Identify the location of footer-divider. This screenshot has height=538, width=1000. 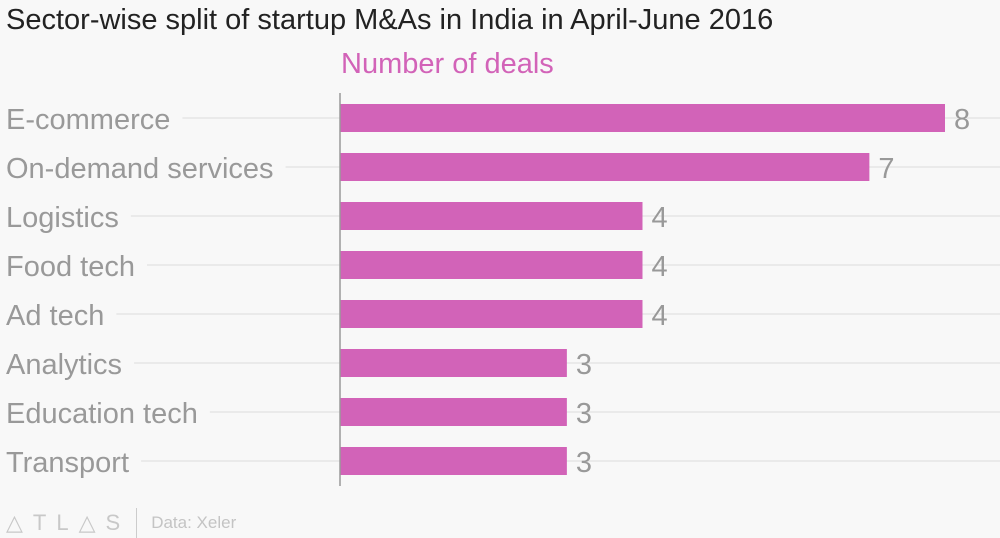
(137, 523).